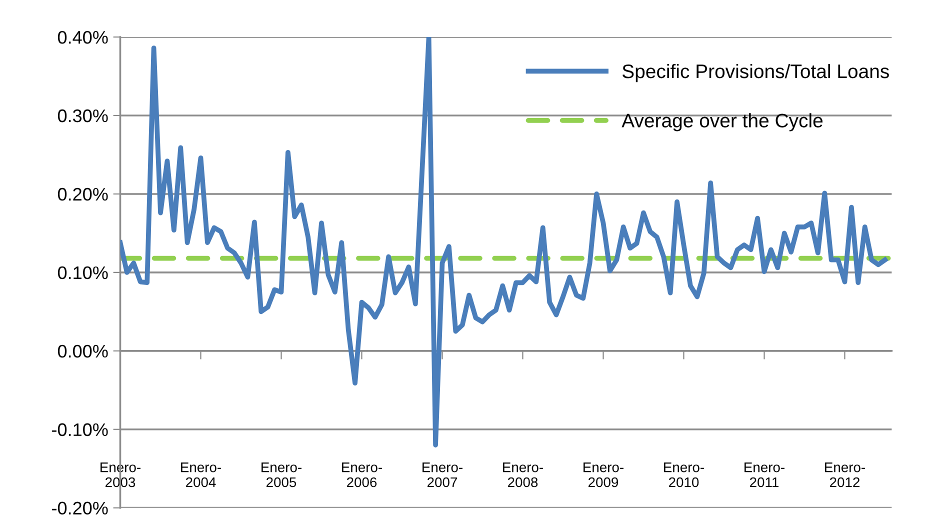 The height and width of the screenshot is (529, 925). Describe the element at coordinates (83, 273) in the screenshot. I see `y-tick-label: 0.10%` at that location.